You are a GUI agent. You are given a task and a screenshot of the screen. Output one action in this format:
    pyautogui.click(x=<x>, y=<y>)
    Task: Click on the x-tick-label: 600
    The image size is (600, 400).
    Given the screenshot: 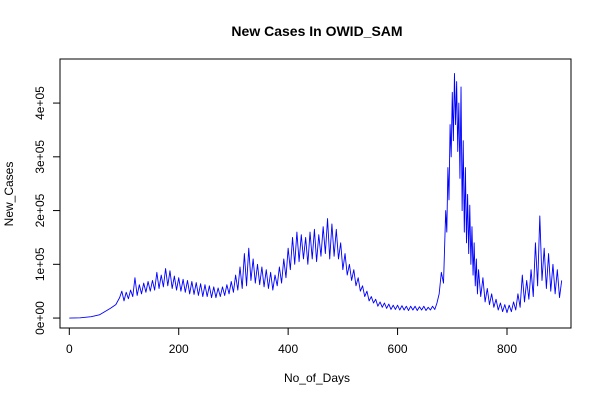 What is the action you would take?
    pyautogui.click(x=398, y=349)
    